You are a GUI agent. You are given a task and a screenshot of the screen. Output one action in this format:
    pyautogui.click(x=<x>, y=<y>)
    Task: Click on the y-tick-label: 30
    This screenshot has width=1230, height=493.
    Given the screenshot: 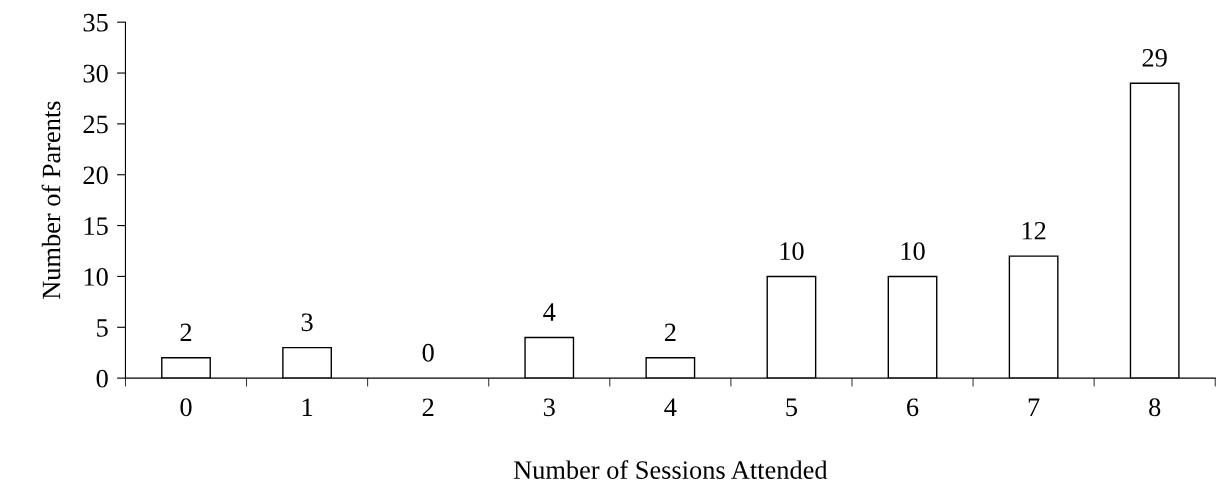 What is the action you would take?
    pyautogui.click(x=95, y=73)
    